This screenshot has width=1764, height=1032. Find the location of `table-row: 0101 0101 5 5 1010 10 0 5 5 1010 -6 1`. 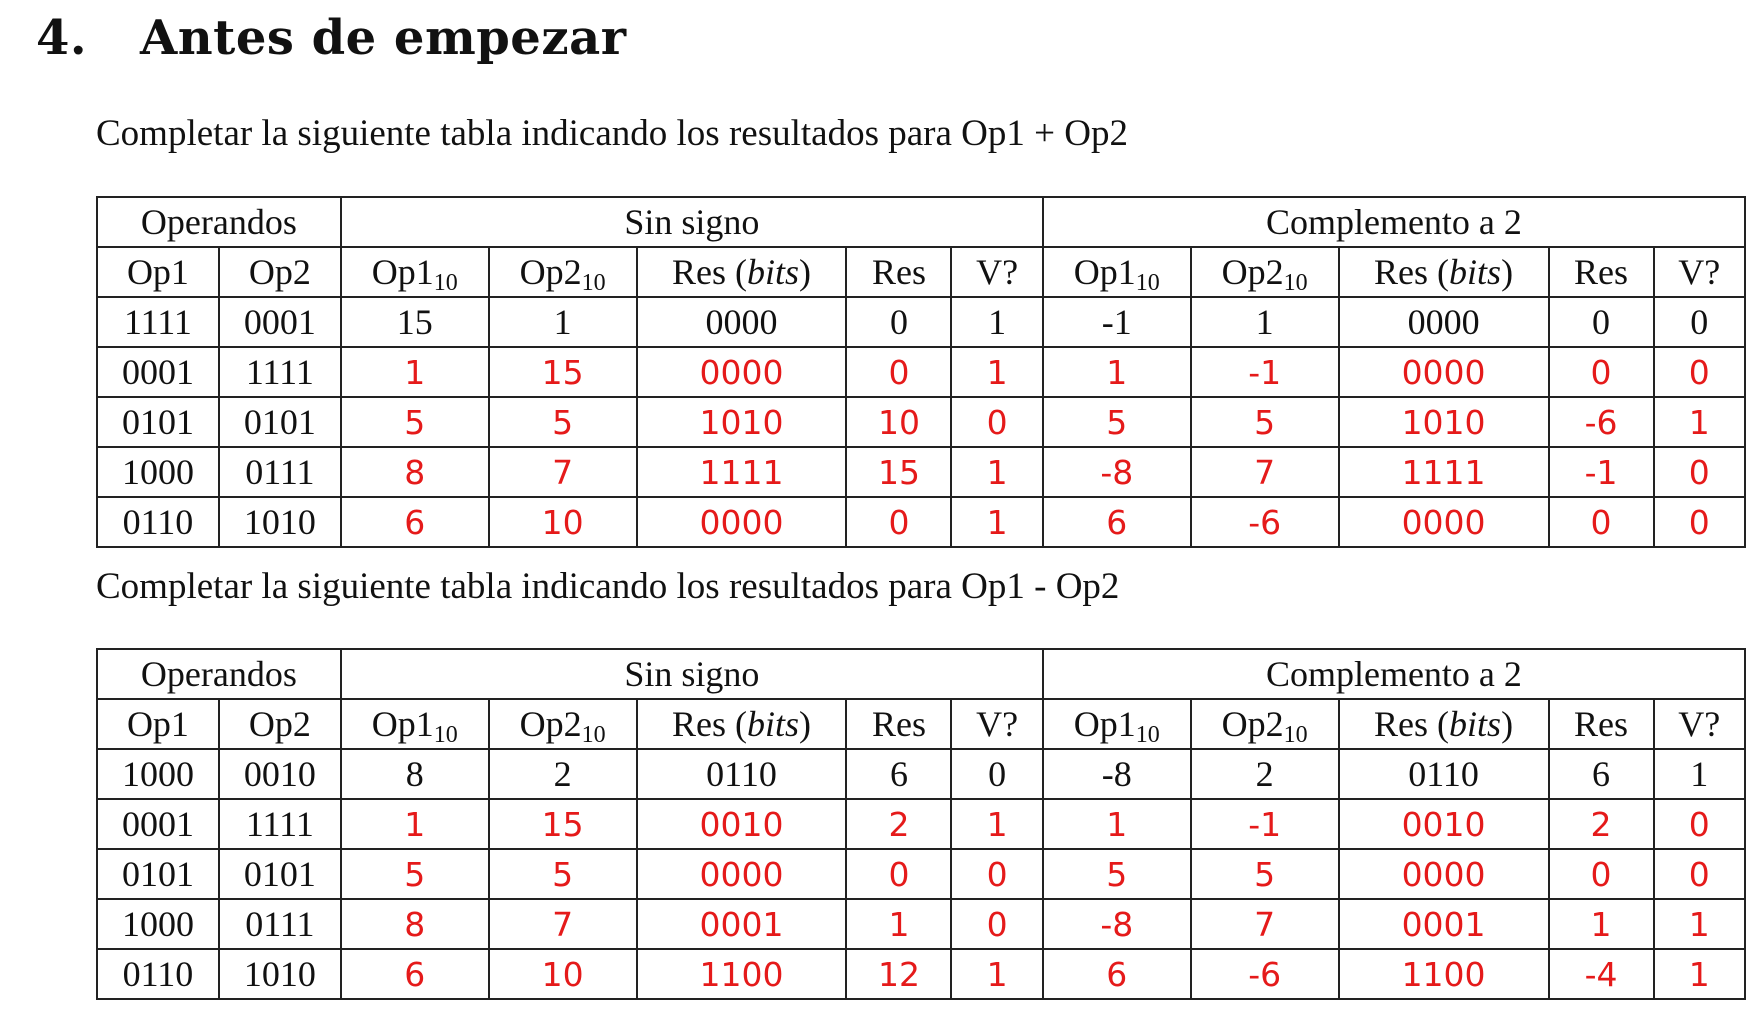

table-row: 0101 0101 5 5 1010 10 0 5 5 1010 -6 1 is located at coordinates (921, 422).